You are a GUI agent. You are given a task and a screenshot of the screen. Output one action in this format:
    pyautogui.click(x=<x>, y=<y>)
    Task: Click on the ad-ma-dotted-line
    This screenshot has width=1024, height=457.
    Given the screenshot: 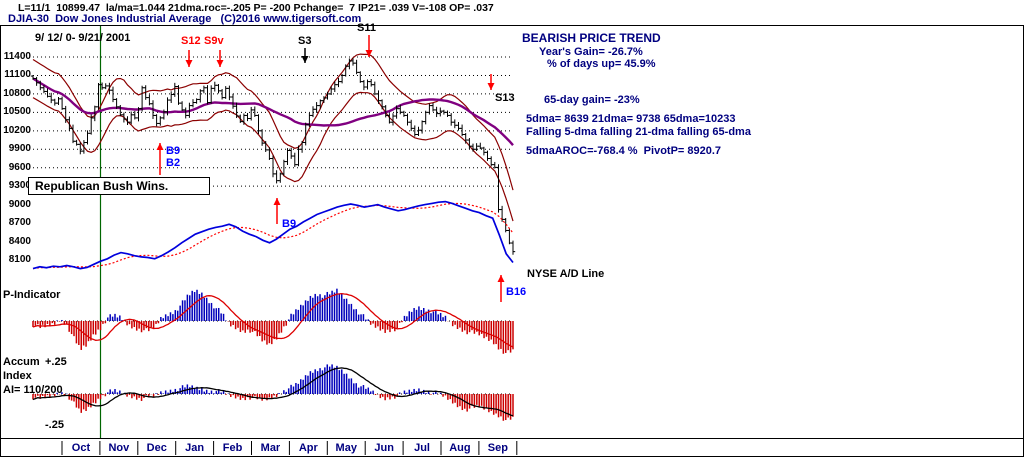 What is the action you would take?
    pyautogui.click(x=273, y=236)
    